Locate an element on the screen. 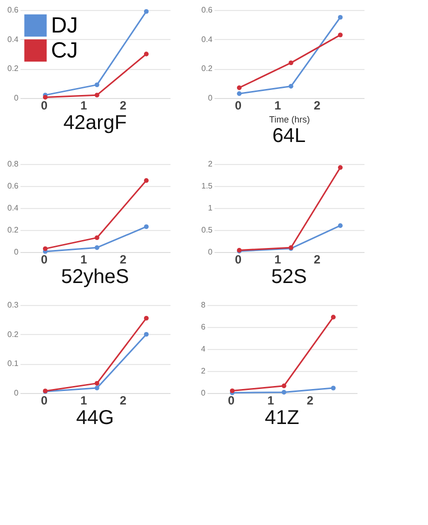 This screenshot has height=525, width=428. text: 52S is located at coordinates (289, 277).